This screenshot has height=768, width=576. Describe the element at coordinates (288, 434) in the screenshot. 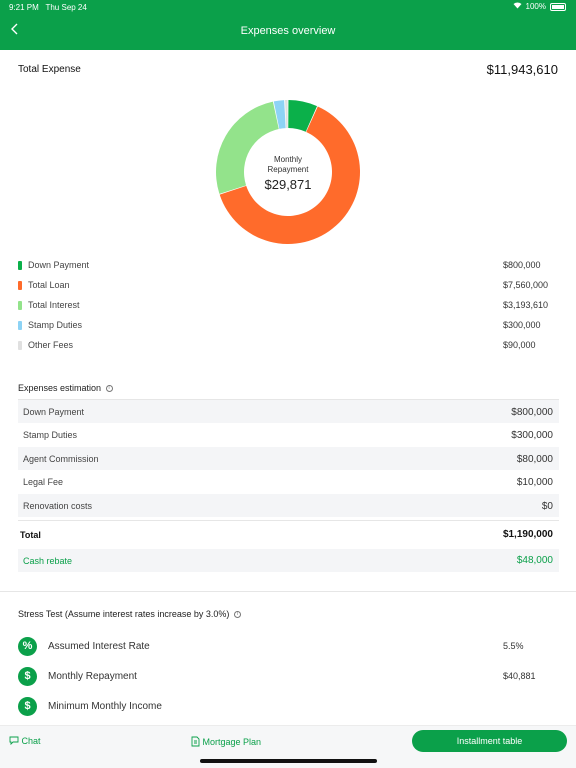

I see `table-row: Stamp Duties $300,000` at that location.